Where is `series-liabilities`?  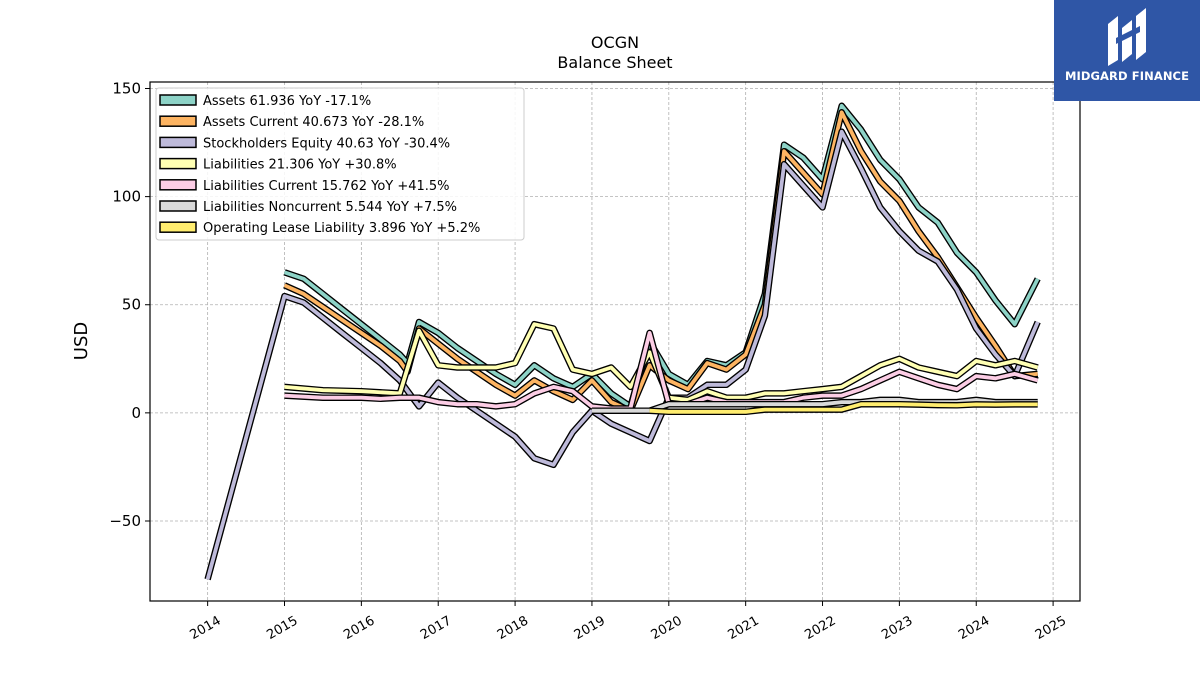
series-liabilities is located at coordinates (661, 362).